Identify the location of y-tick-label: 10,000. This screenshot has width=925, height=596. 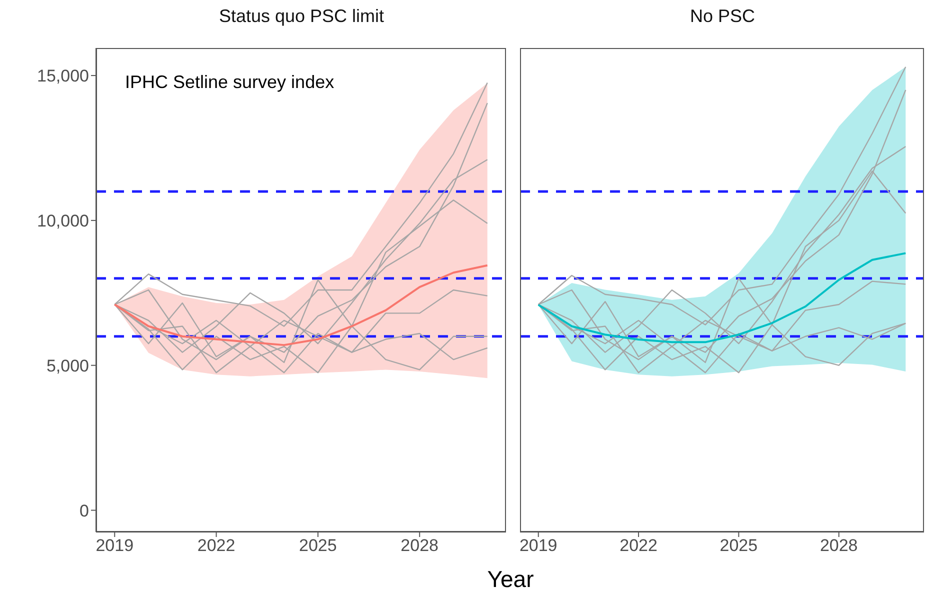
(63, 220).